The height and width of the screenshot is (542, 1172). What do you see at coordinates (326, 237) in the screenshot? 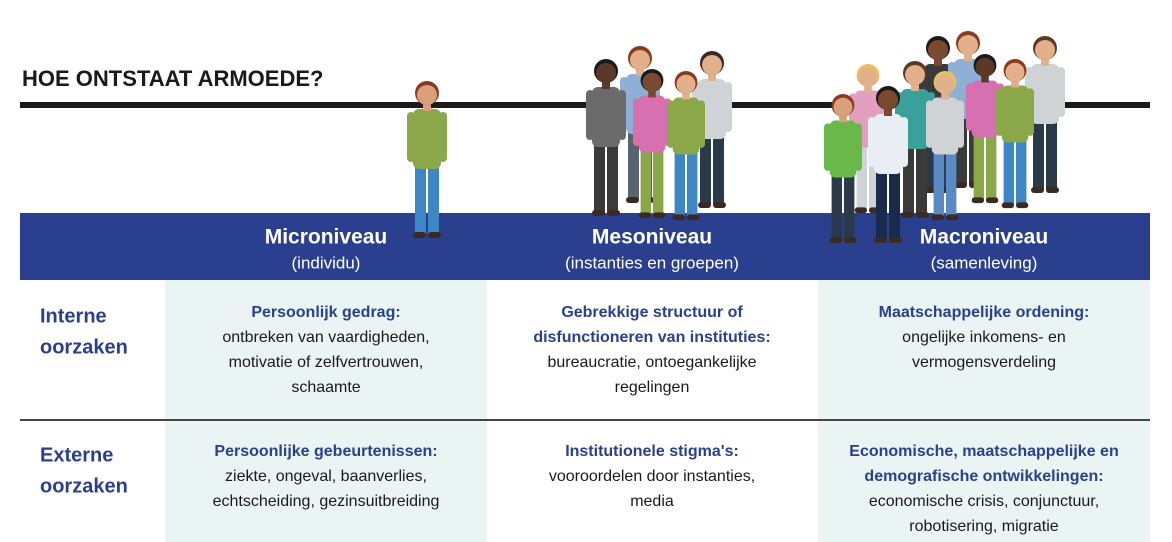
I see `column-name: Microniveau` at bounding box center [326, 237].